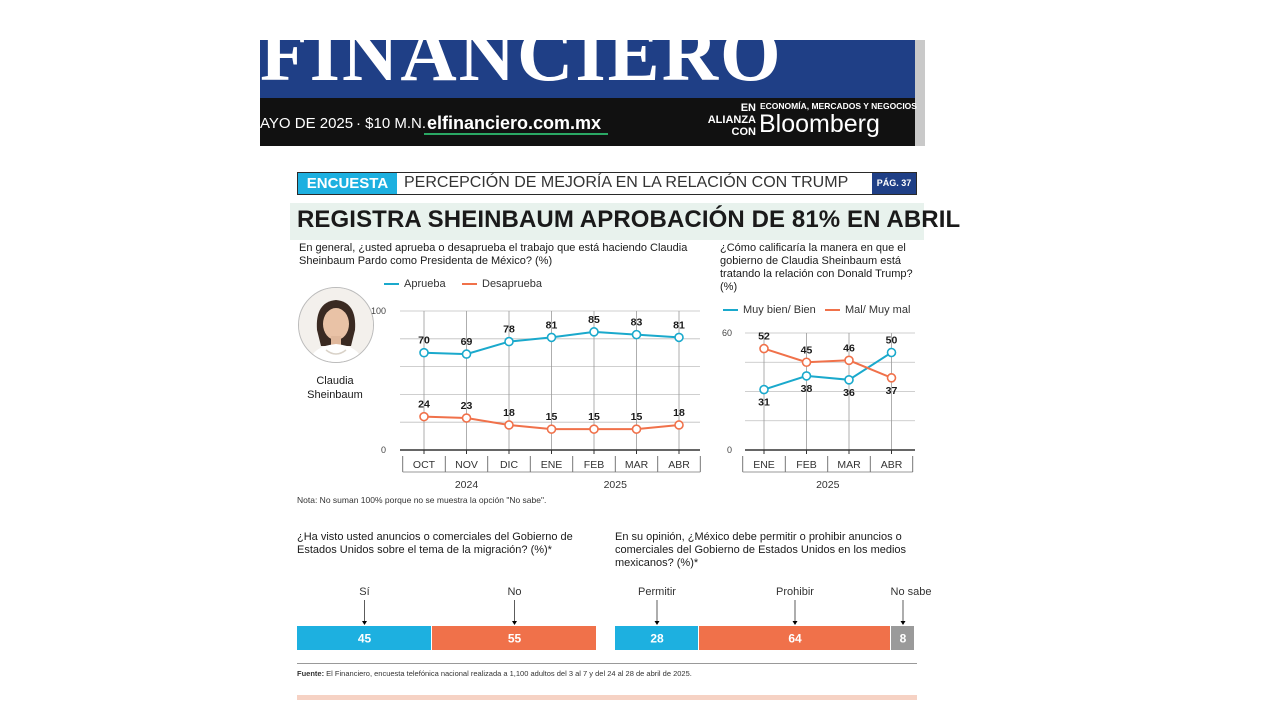 This screenshot has width=1280, height=720. Describe the element at coordinates (425, 284) in the screenshot. I see `legend-label: Aprueba` at that location.